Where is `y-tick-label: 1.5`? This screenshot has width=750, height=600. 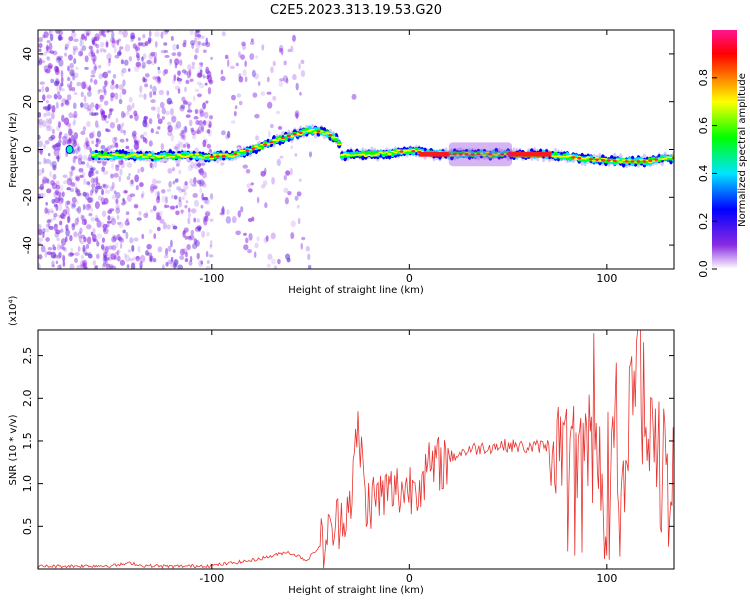 y-tick-label: 1.5 is located at coordinates (27, 441).